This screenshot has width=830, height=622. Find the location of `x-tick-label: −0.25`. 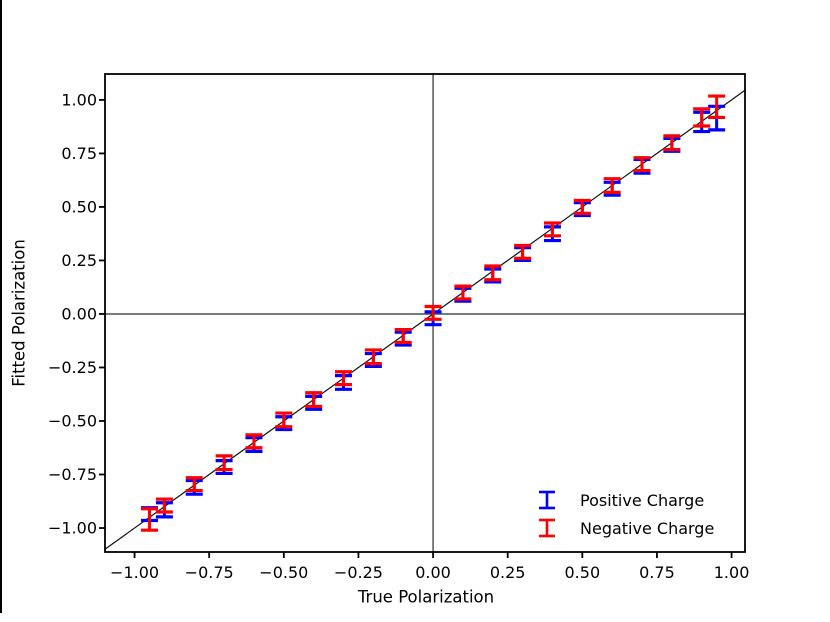

x-tick-label: −0.25 is located at coordinates (358, 572).